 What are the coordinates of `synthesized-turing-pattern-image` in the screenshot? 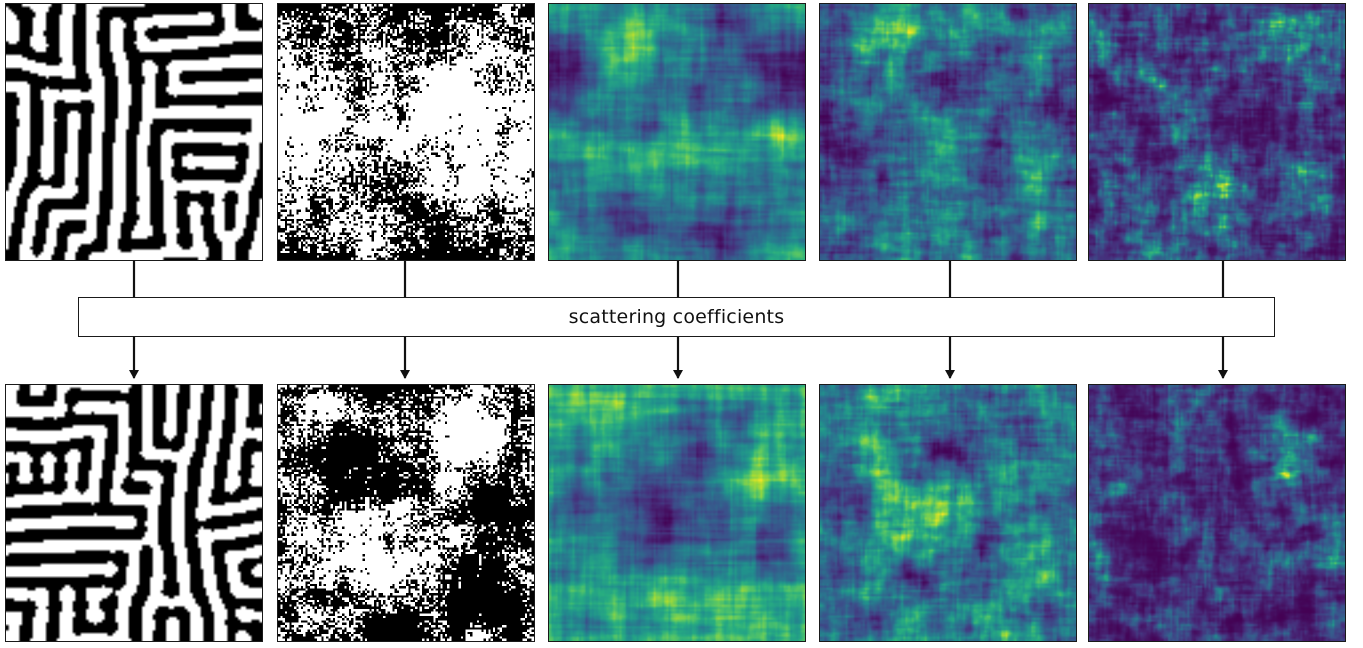 It's located at (134, 513).